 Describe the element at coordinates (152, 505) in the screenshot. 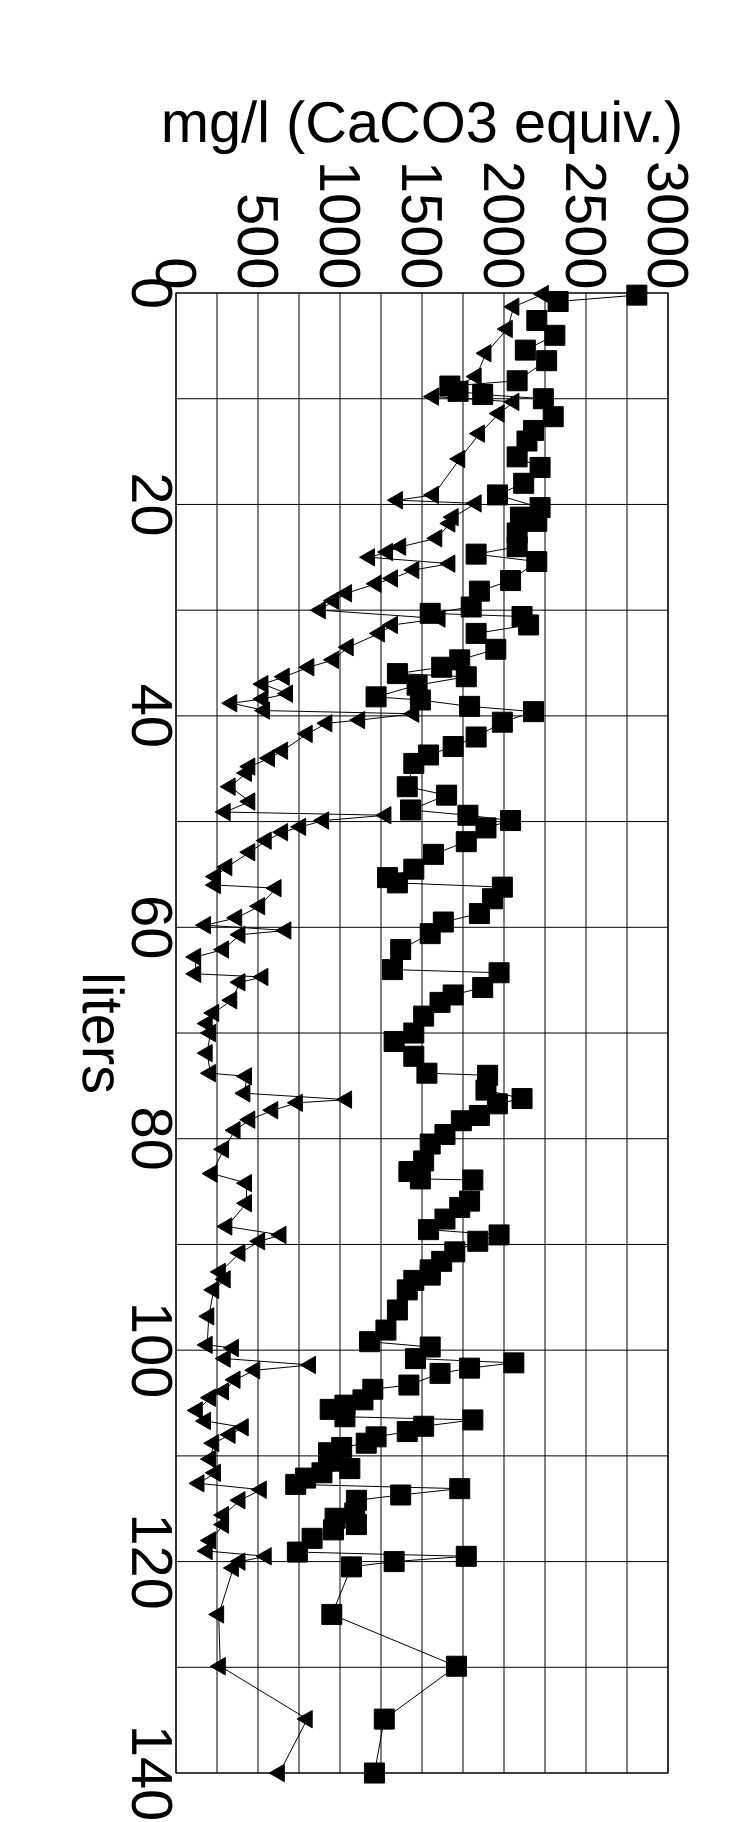

I see `y-tick-label: 20` at that location.